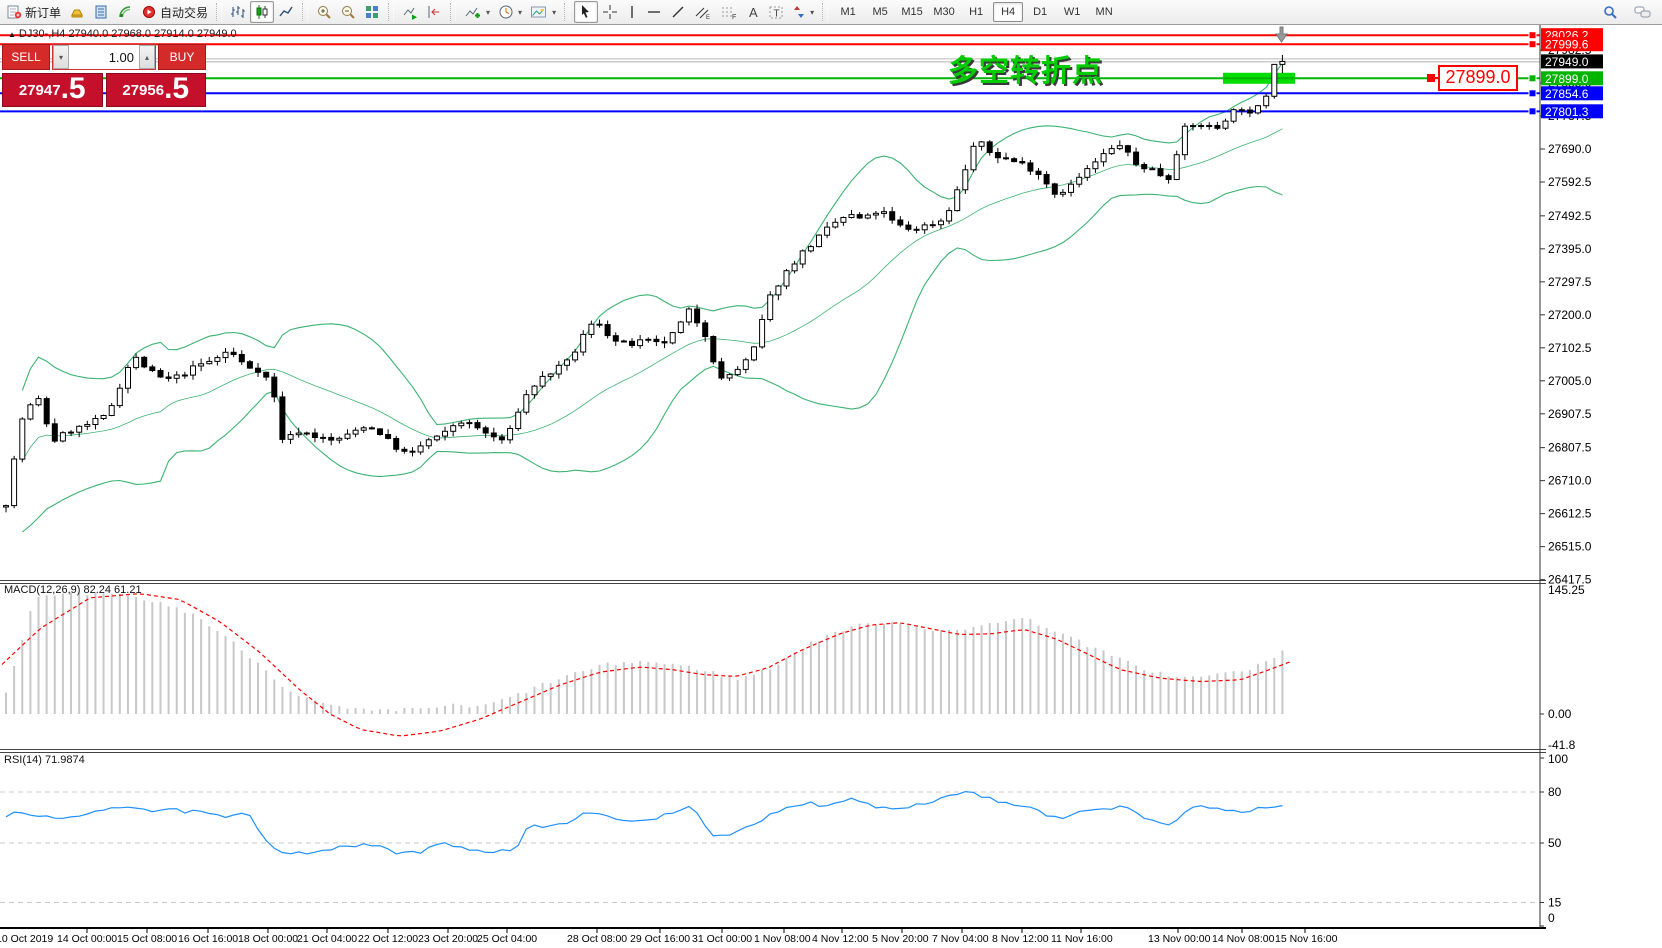 This screenshot has width=1662, height=948. Describe the element at coordinates (26, 57) in the screenshot. I see `sell-button: SELL` at that location.